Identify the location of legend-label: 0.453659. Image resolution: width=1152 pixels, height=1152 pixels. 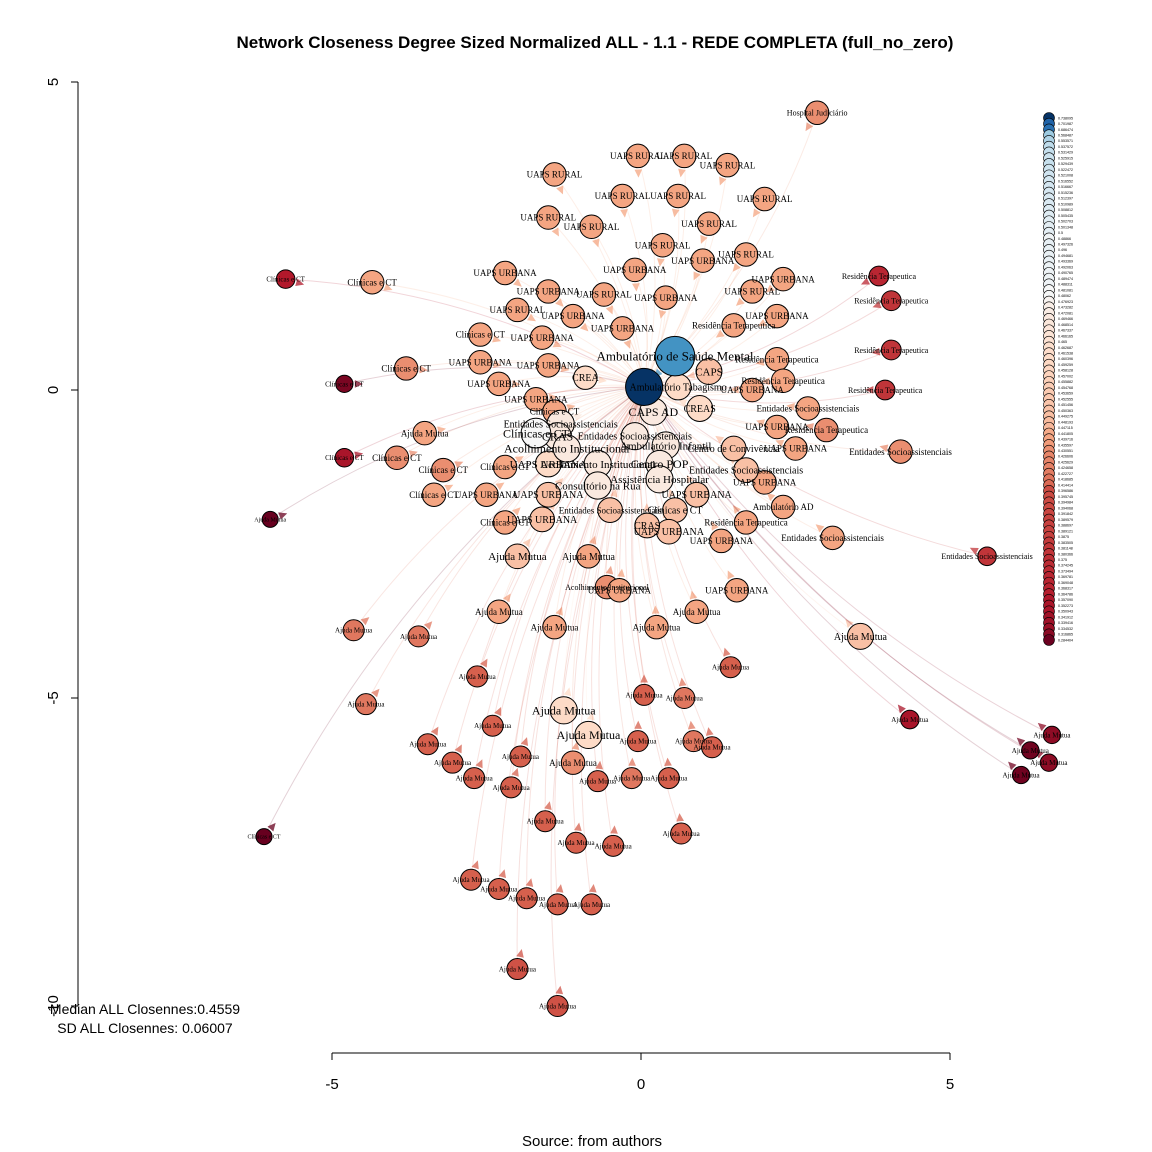
(1065, 394).